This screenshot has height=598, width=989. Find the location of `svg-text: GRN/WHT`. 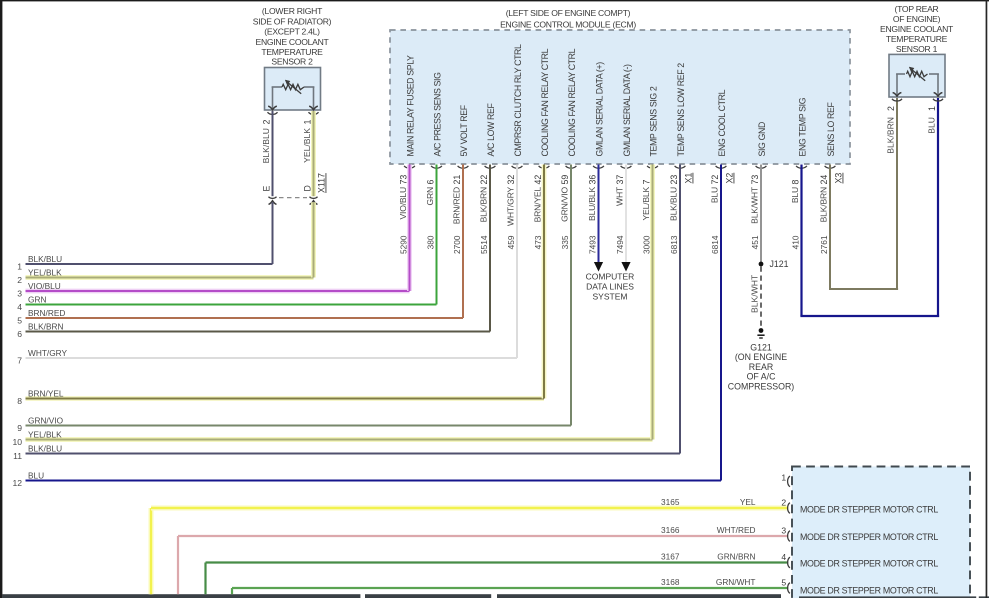

svg-text: GRN/WHT is located at coordinates (736, 582).